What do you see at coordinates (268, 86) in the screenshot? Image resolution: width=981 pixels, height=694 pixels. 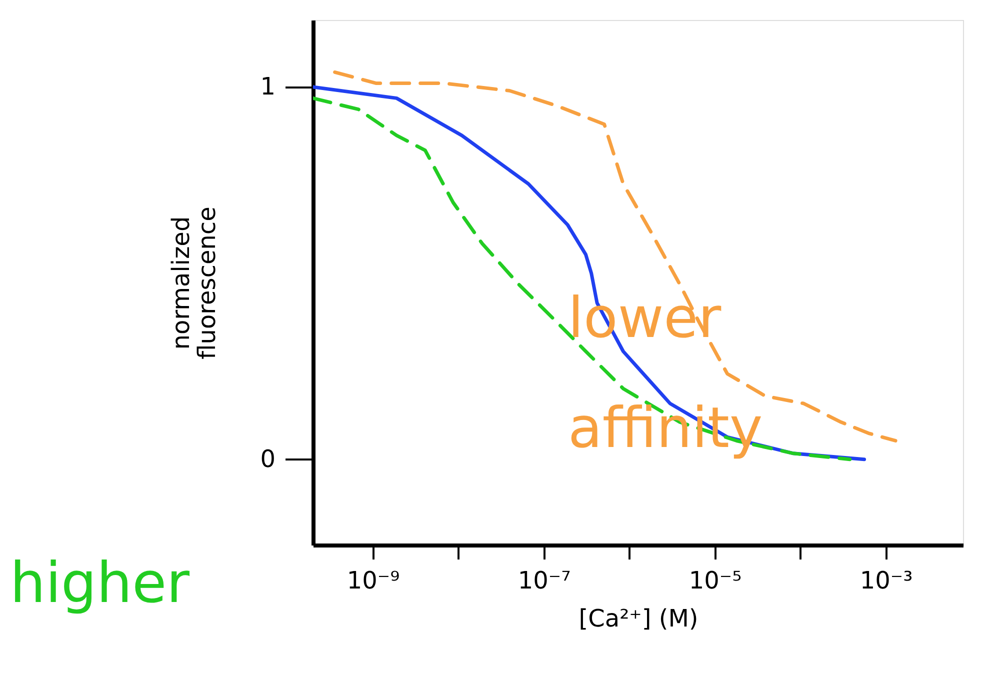 I see `y-tick-label: 1` at bounding box center [268, 86].